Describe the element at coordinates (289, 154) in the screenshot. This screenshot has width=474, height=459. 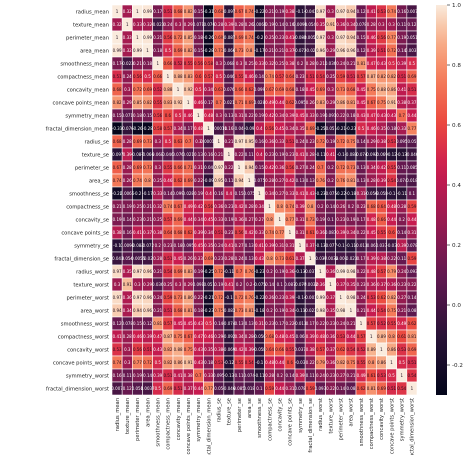
I see `cell-value-label: 0.23` at that location.